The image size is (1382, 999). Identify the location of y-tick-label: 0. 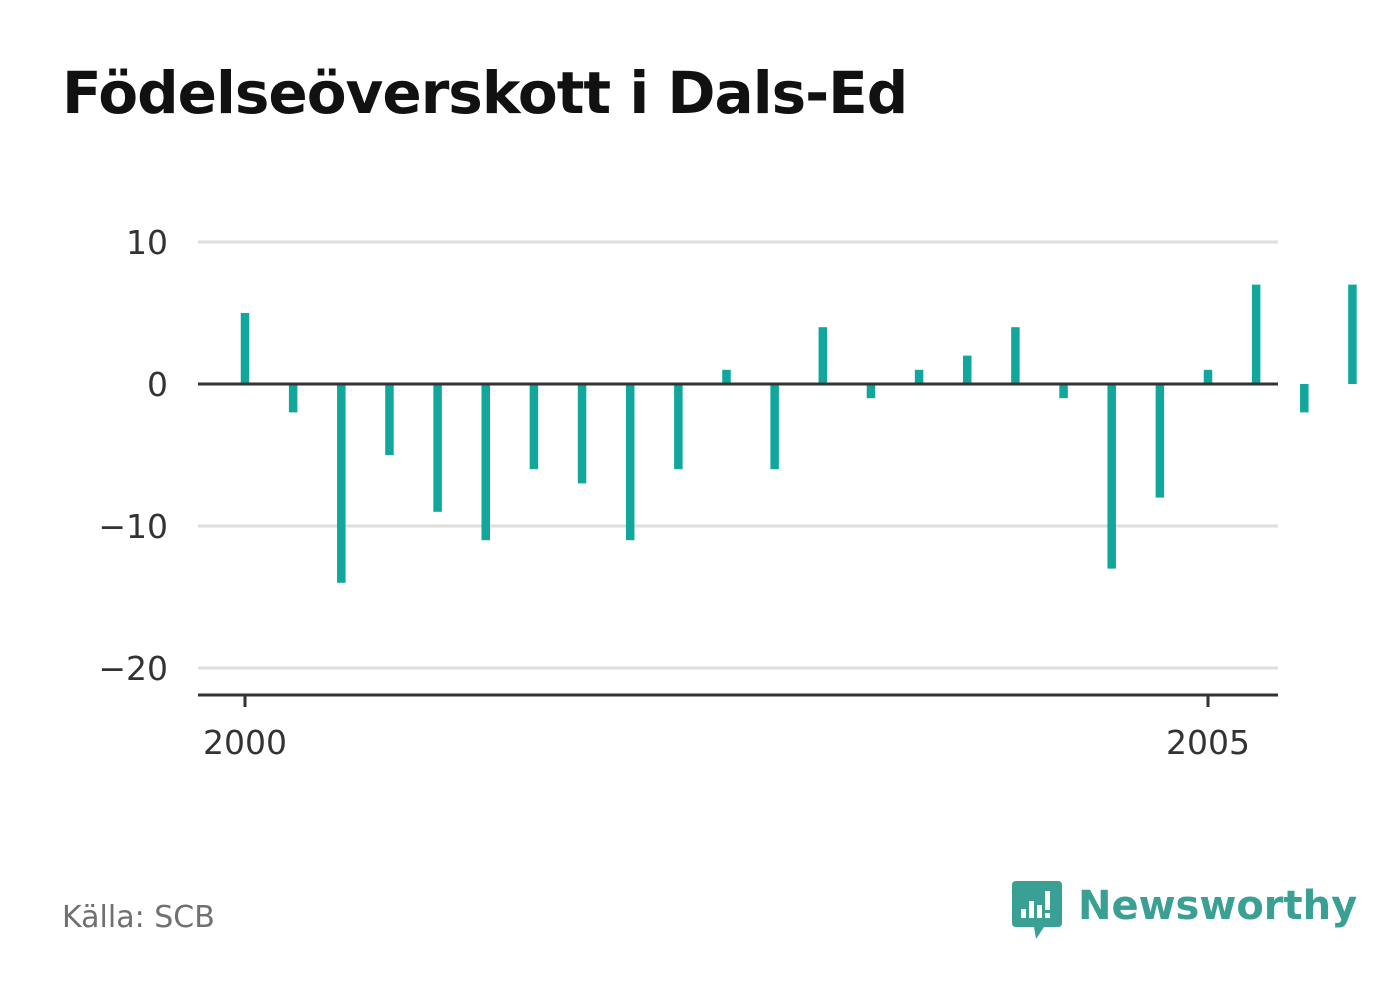
(157, 384).